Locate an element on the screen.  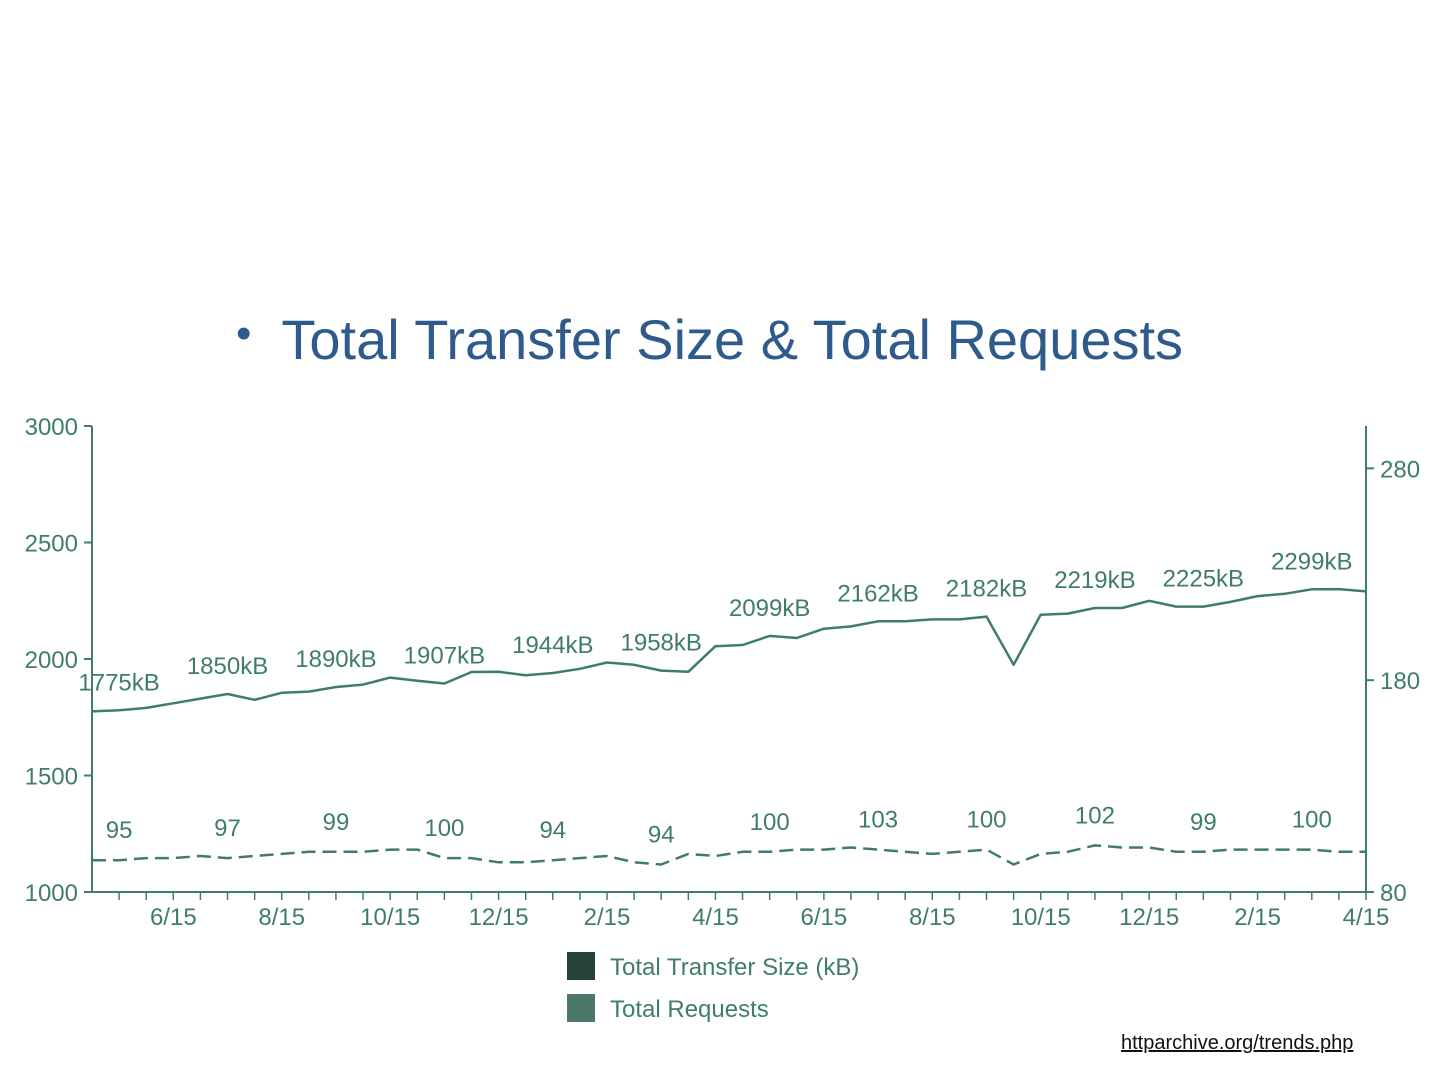
source-link: httparchive.org/trends.php is located at coordinates (1237, 1043).